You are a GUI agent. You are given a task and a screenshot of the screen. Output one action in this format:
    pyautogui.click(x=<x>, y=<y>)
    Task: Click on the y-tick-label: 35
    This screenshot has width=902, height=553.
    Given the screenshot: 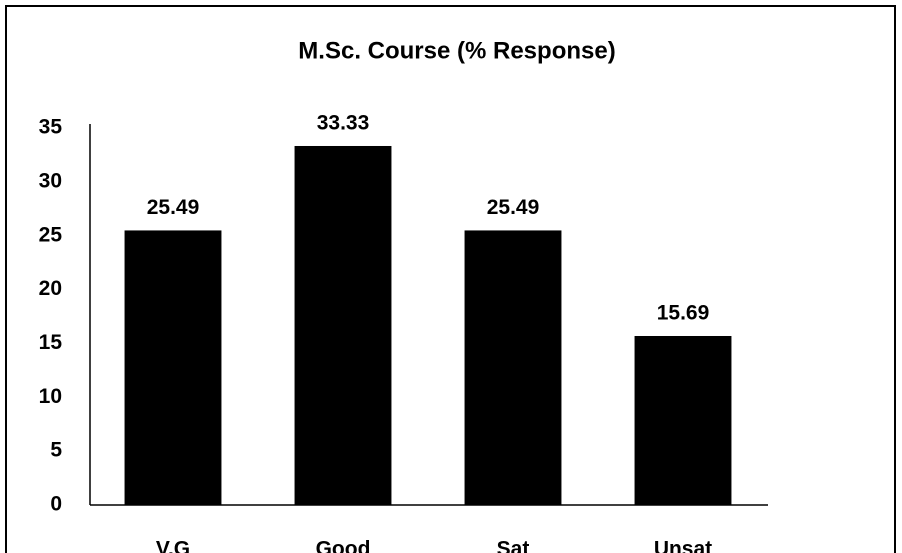 What is the action you would take?
    pyautogui.click(x=51, y=127)
    